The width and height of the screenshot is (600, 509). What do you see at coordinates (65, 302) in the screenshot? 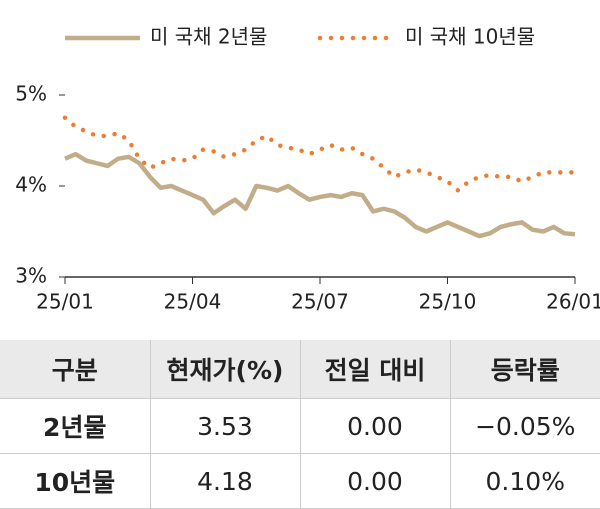
I see `x-tick-label: 25/01` at bounding box center [65, 302].